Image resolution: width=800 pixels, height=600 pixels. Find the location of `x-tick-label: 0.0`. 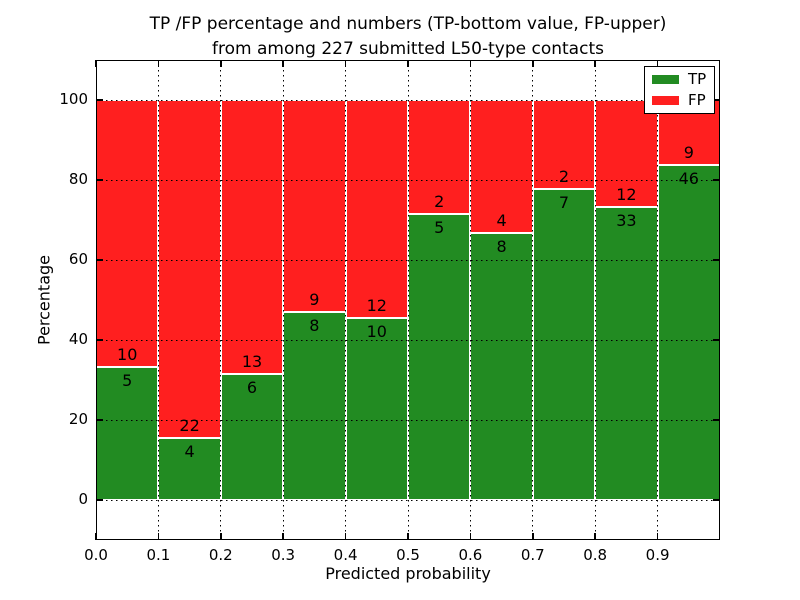

x-tick-label: 0.0 is located at coordinates (96, 555).